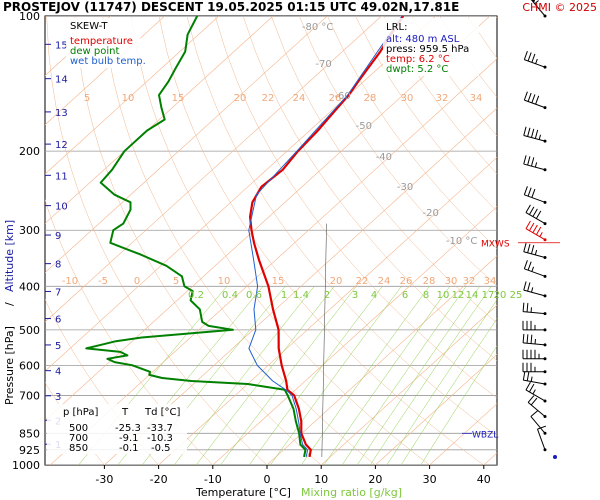  I want to click on x-tick-label: 0, so click(267, 479).